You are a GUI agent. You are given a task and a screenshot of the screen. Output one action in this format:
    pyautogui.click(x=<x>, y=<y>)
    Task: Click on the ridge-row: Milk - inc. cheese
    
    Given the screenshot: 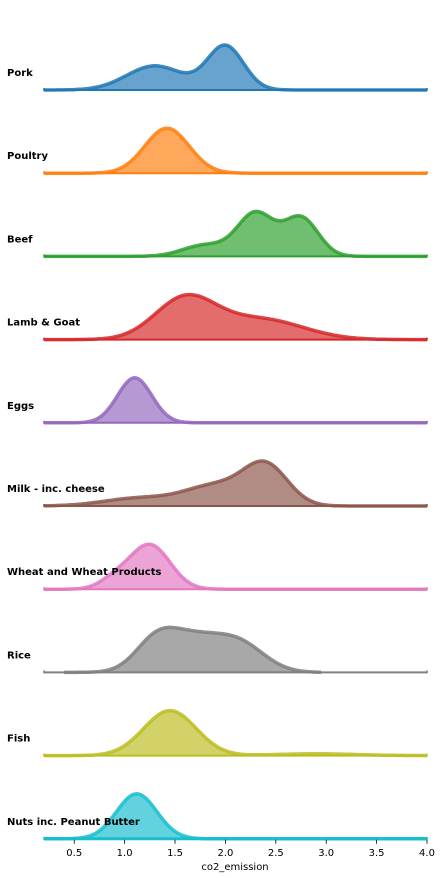 What is the action you would take?
    pyautogui.click(x=217, y=483)
    